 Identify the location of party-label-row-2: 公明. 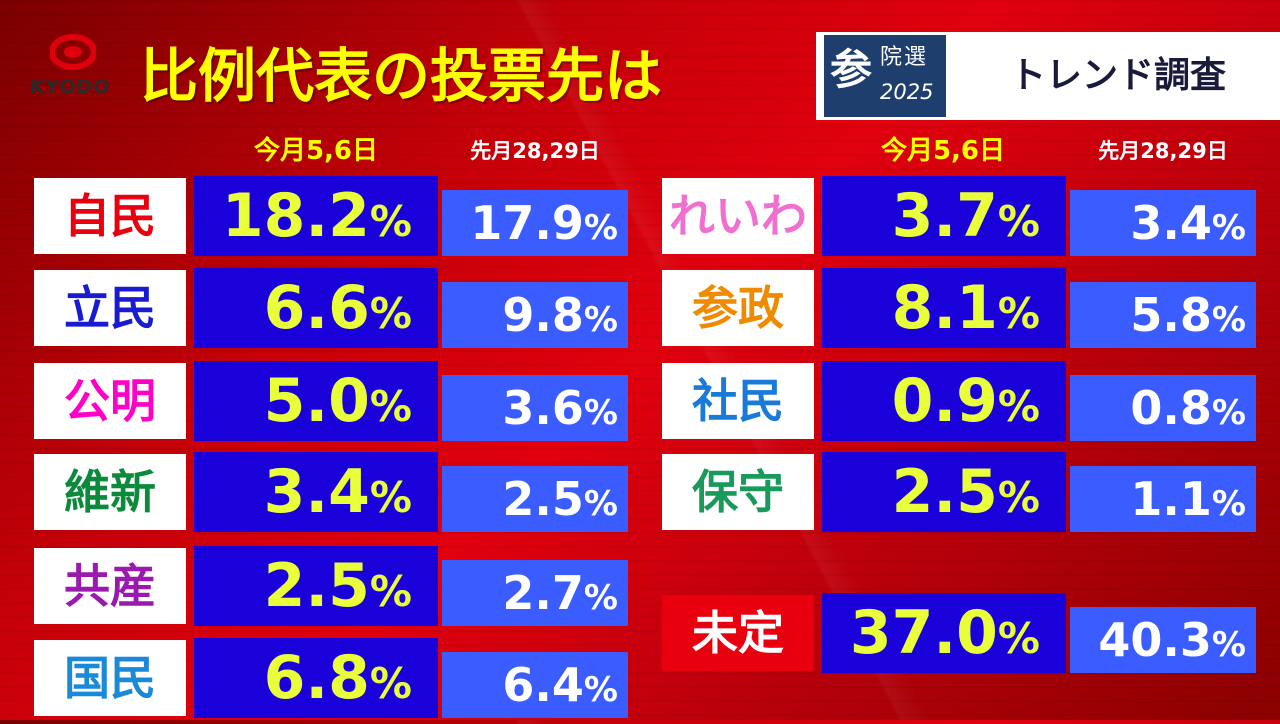
(110, 401).